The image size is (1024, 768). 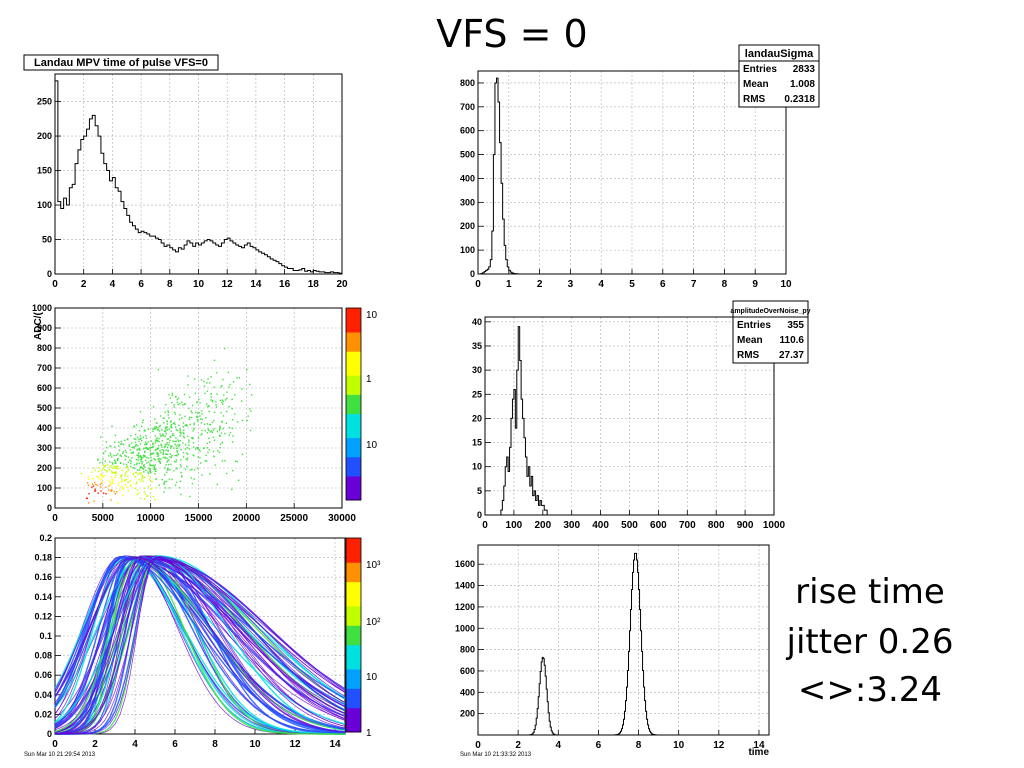 What do you see at coordinates (314, 284) in the screenshot?
I see `x-tick-label: 18` at bounding box center [314, 284].